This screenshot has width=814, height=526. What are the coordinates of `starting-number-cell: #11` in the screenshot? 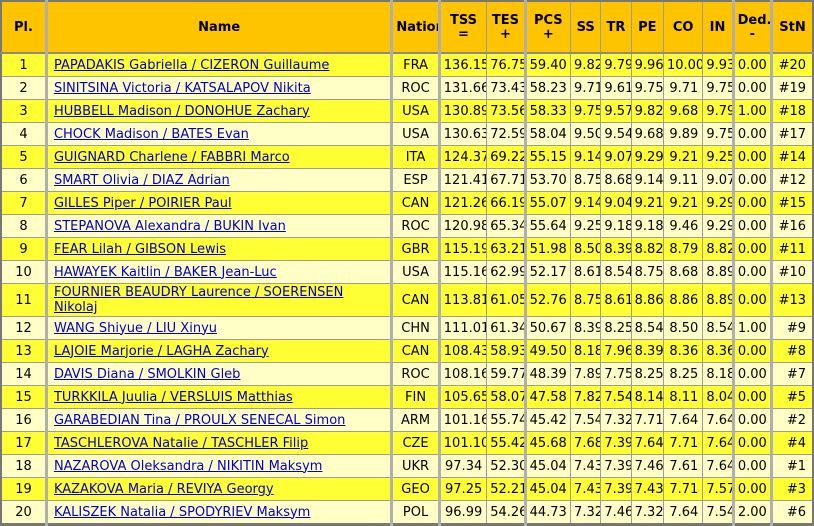 It's located at (792, 249).